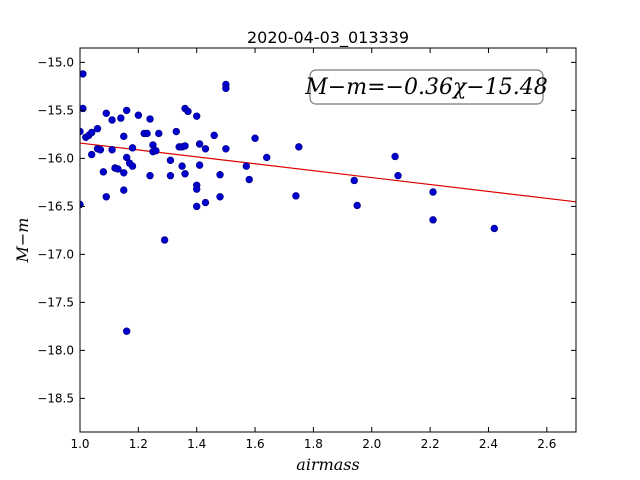 The image size is (640, 480). What do you see at coordinates (55, 206) in the screenshot?
I see `y-tick-label: −16.5` at bounding box center [55, 206].